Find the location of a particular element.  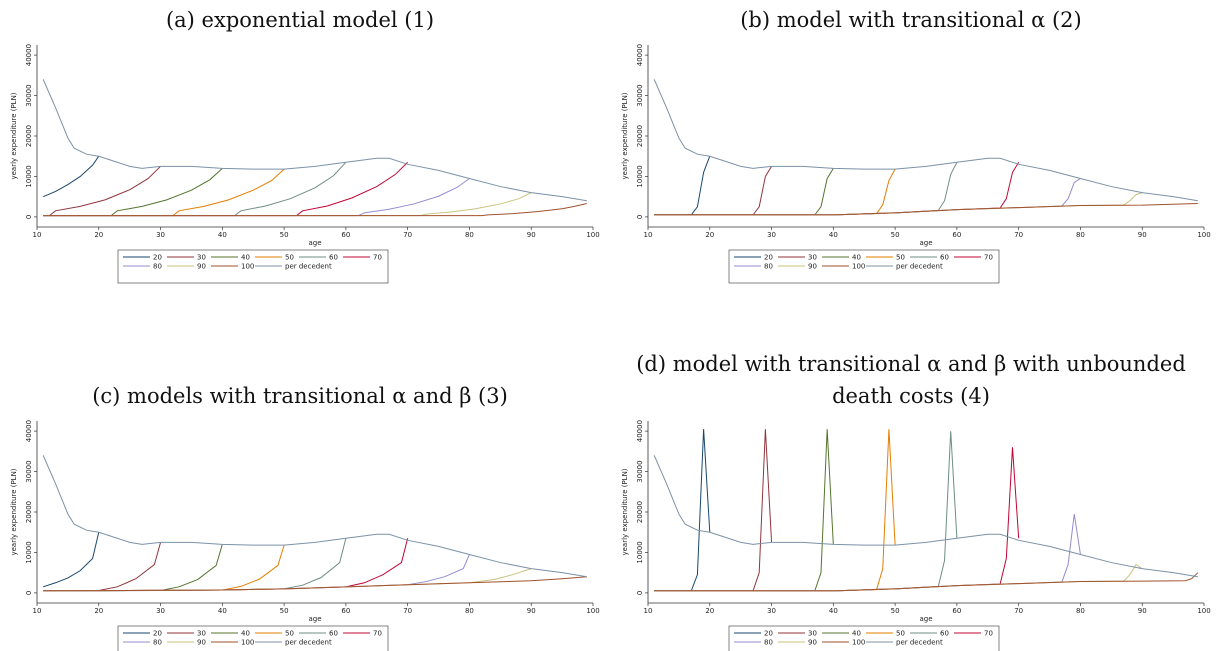

x-tick-label: 10 is located at coordinates (648, 611).